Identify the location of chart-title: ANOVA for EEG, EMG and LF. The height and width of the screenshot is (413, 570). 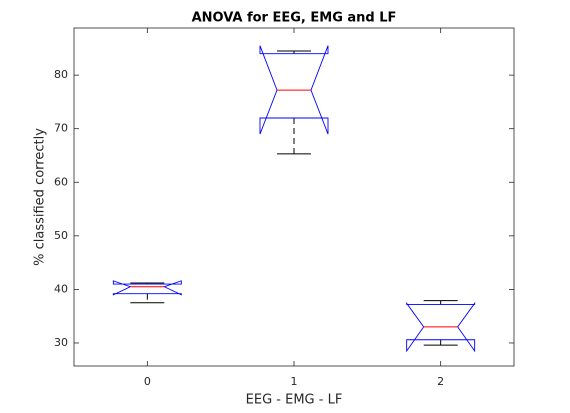
(294, 18).